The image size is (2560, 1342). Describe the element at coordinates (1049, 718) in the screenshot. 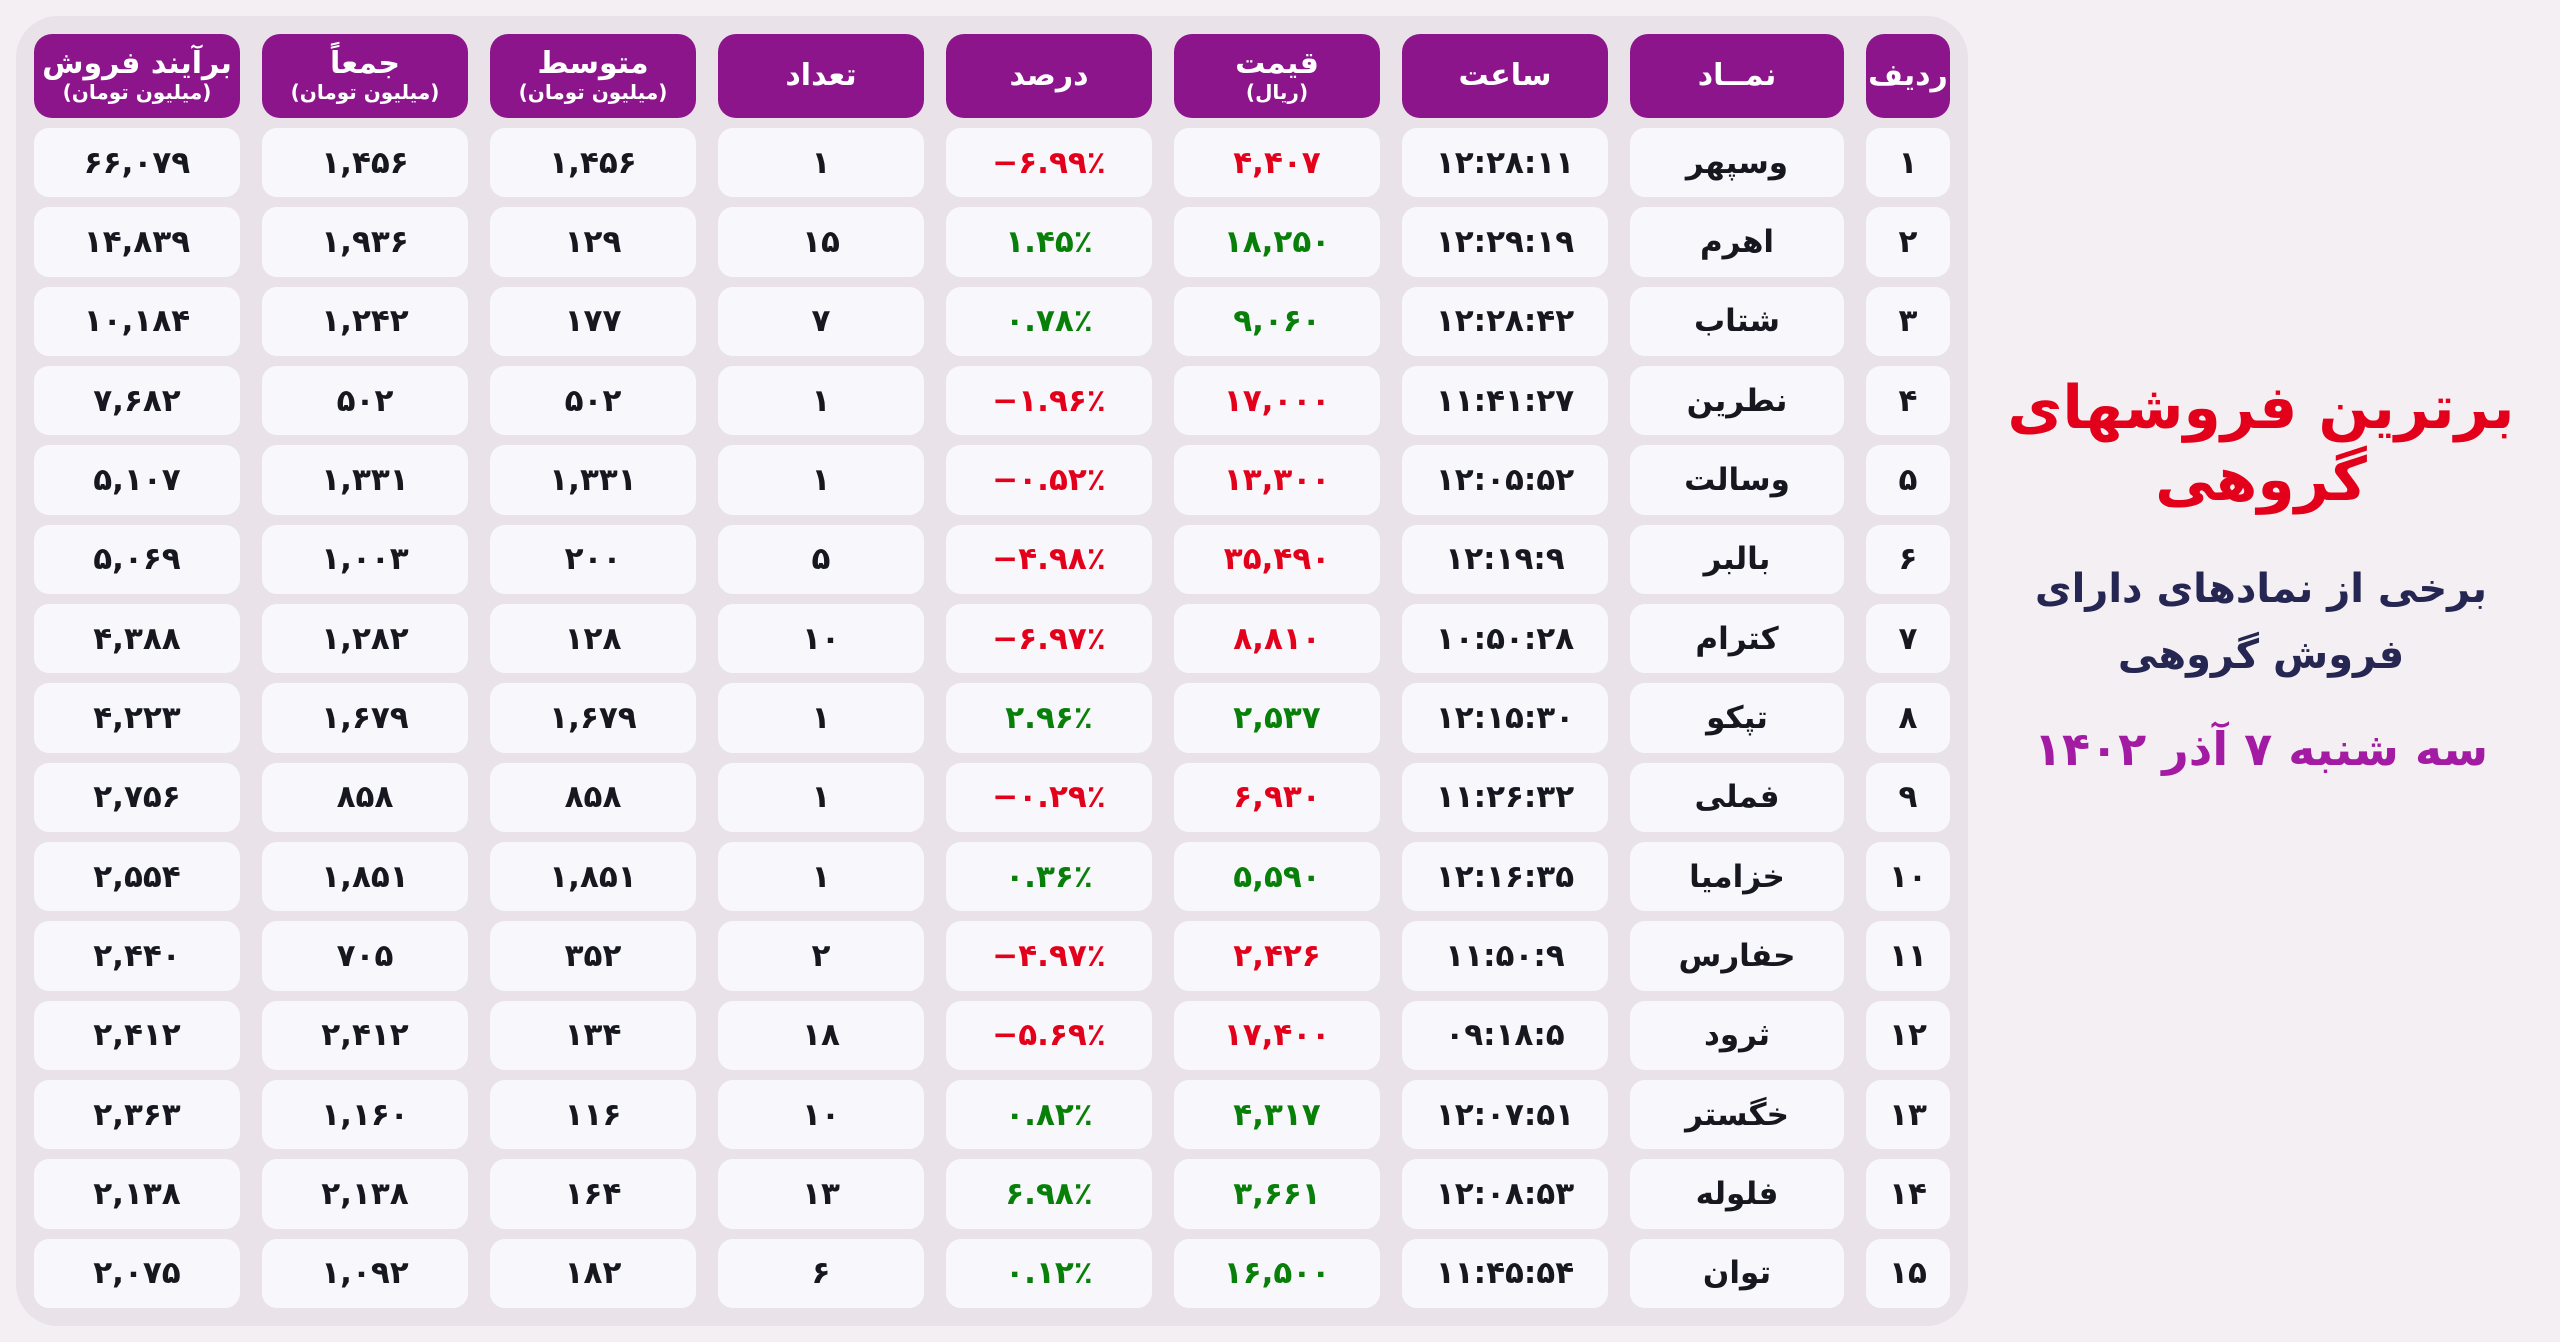

I see `cell-percent: ۲.۹۶٪` at that location.